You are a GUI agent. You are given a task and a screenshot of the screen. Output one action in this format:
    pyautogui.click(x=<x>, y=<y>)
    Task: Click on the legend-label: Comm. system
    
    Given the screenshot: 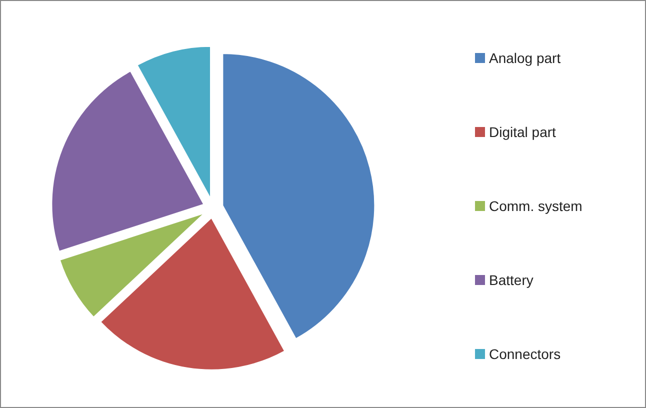 What is the action you would take?
    pyautogui.click(x=535, y=206)
    